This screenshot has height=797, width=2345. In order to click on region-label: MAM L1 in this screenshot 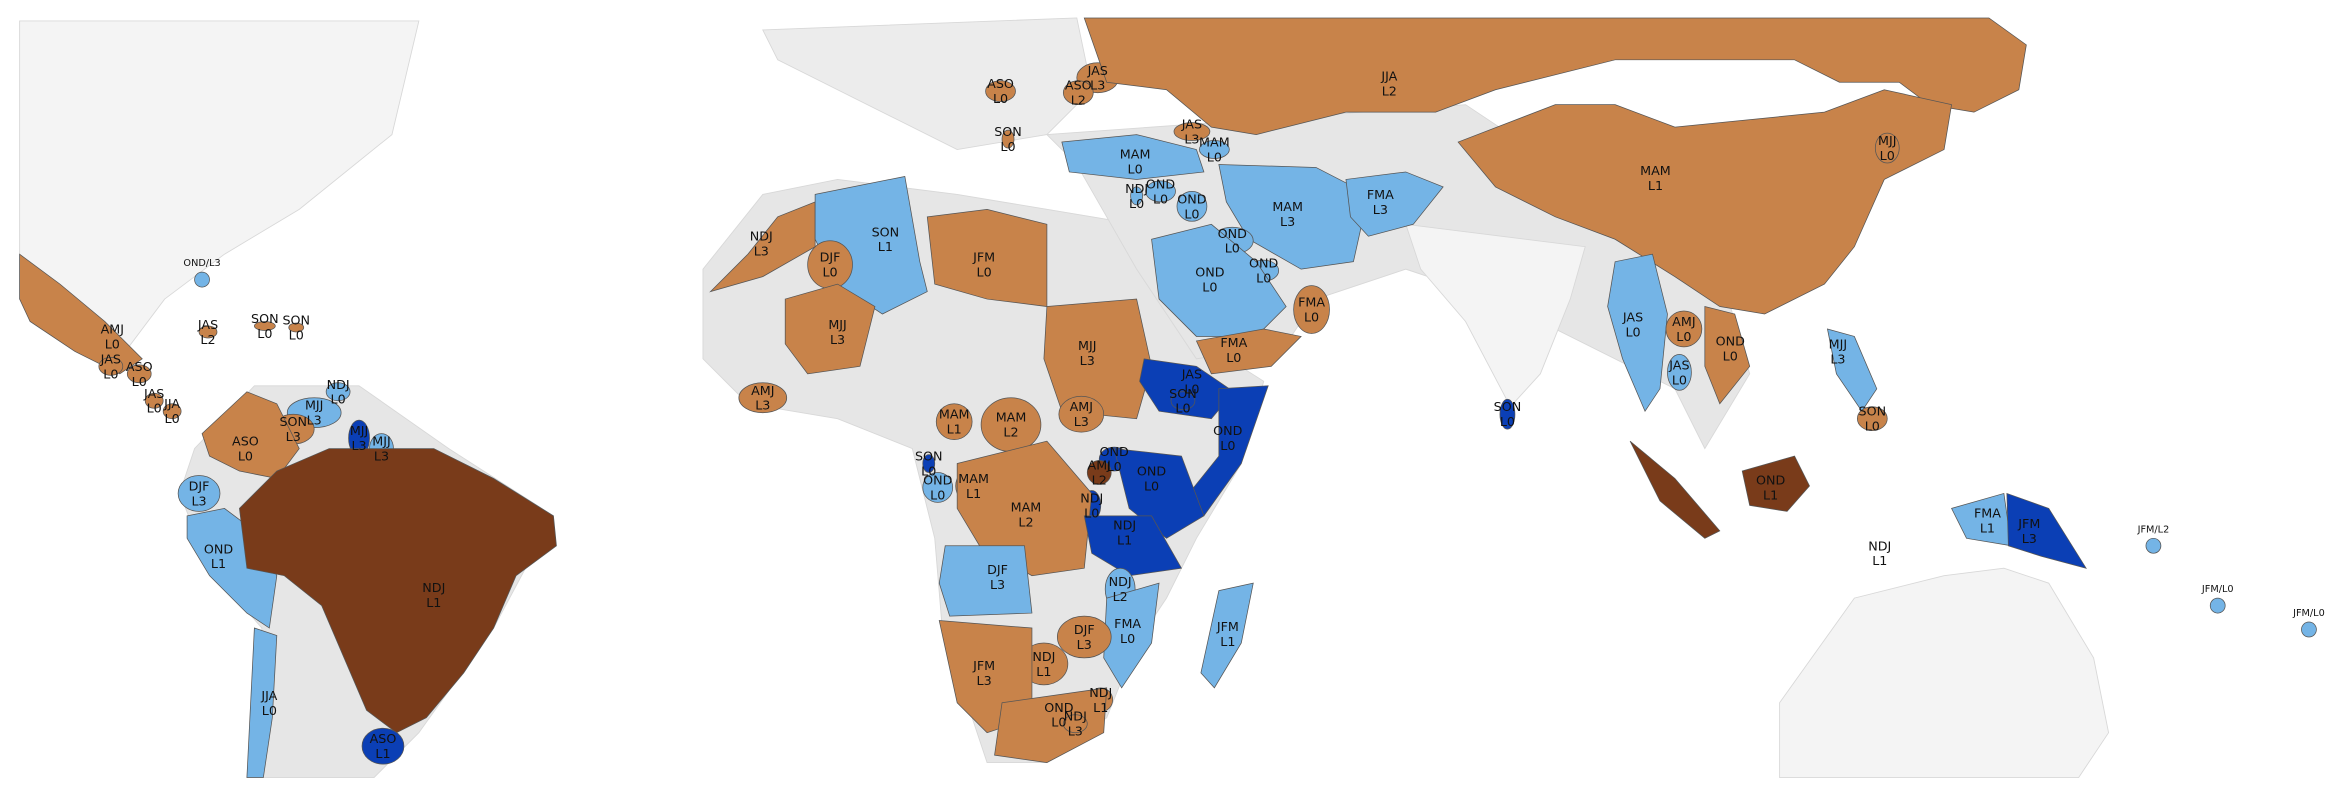, I will do `click(954, 422)`.